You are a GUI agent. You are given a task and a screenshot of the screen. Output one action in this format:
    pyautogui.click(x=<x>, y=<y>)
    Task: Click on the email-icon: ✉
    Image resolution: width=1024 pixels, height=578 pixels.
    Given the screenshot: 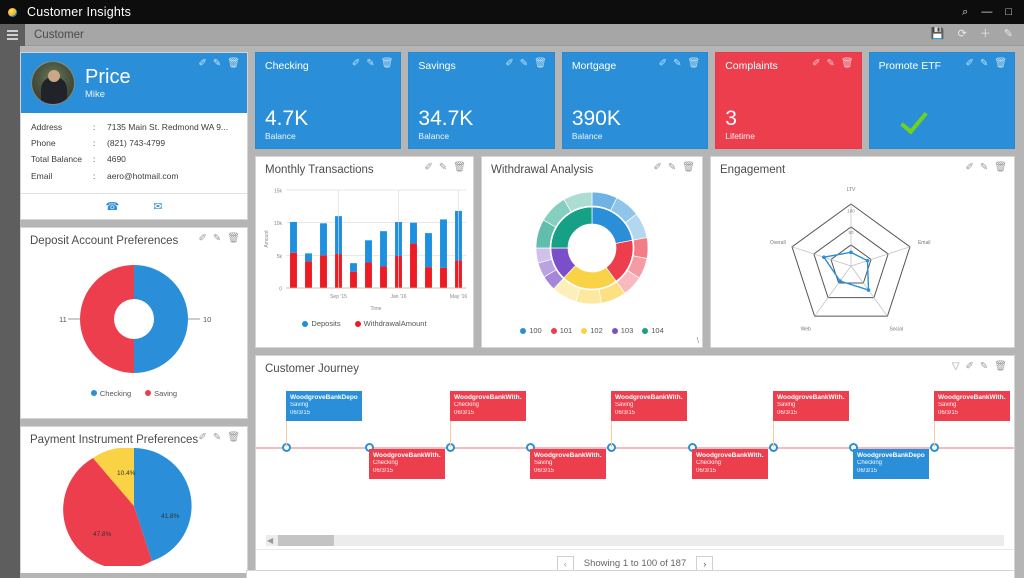 What is the action you would take?
    pyautogui.click(x=158, y=206)
    